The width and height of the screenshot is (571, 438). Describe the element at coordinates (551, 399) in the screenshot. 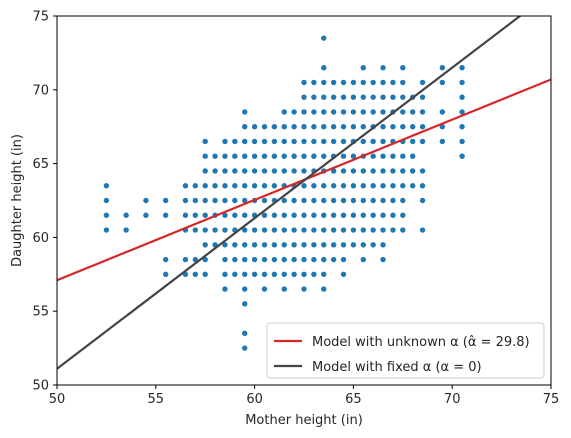

I see `x-tick-label: 75` at that location.